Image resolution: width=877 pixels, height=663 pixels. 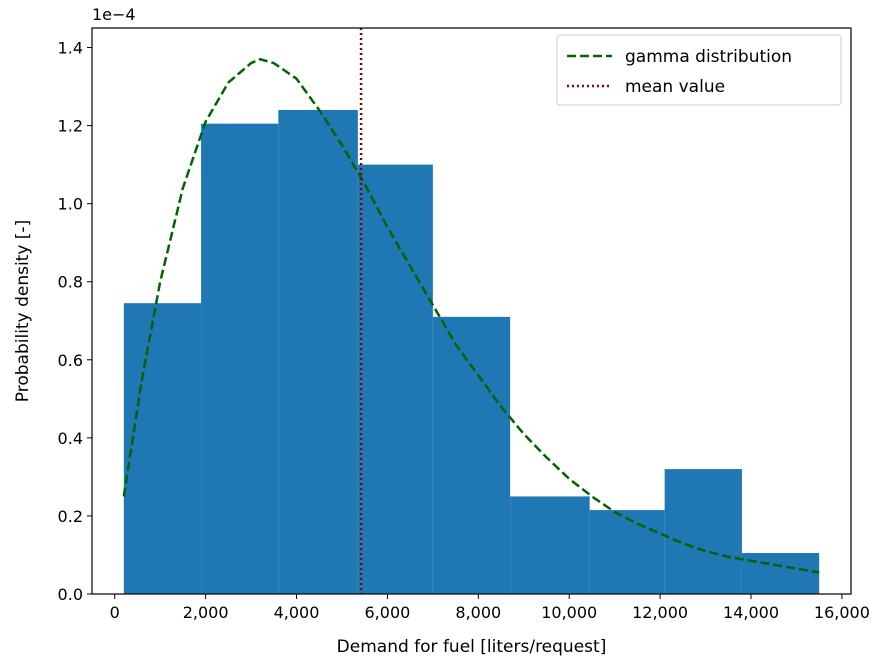 I want to click on y-tick-label: 0.8, so click(x=70, y=282).